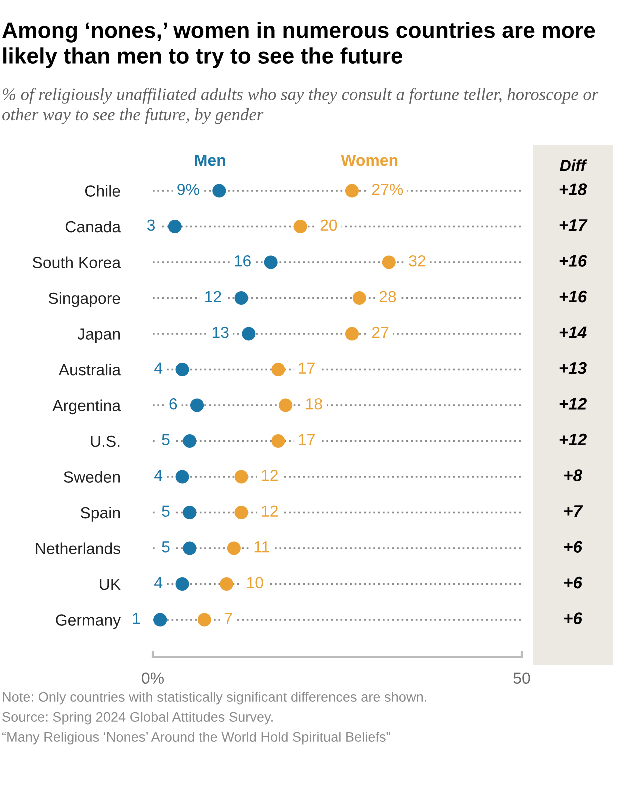  Describe the element at coordinates (102, 191) in the screenshot. I see `y-tick-label: Chile` at that location.